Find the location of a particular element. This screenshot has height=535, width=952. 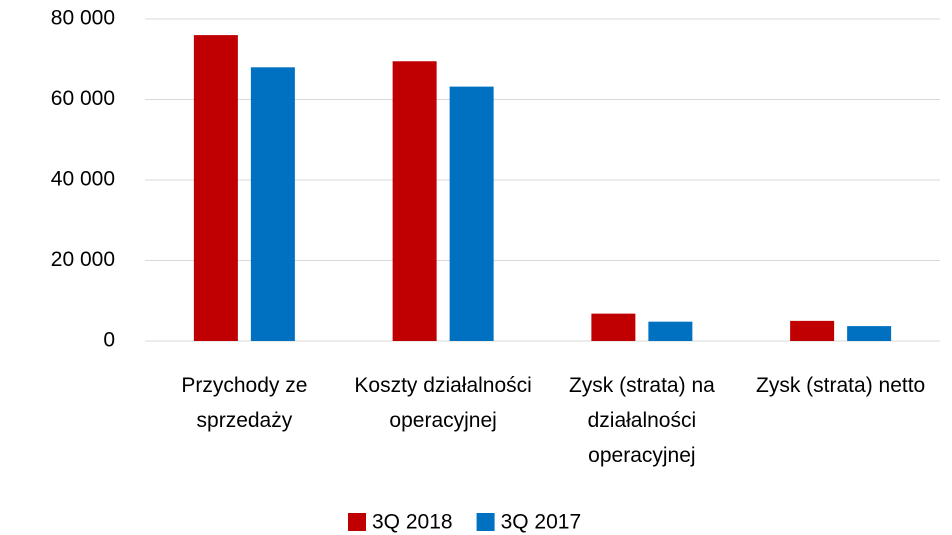

y-tick-label: 80 000 is located at coordinates (83, 18).